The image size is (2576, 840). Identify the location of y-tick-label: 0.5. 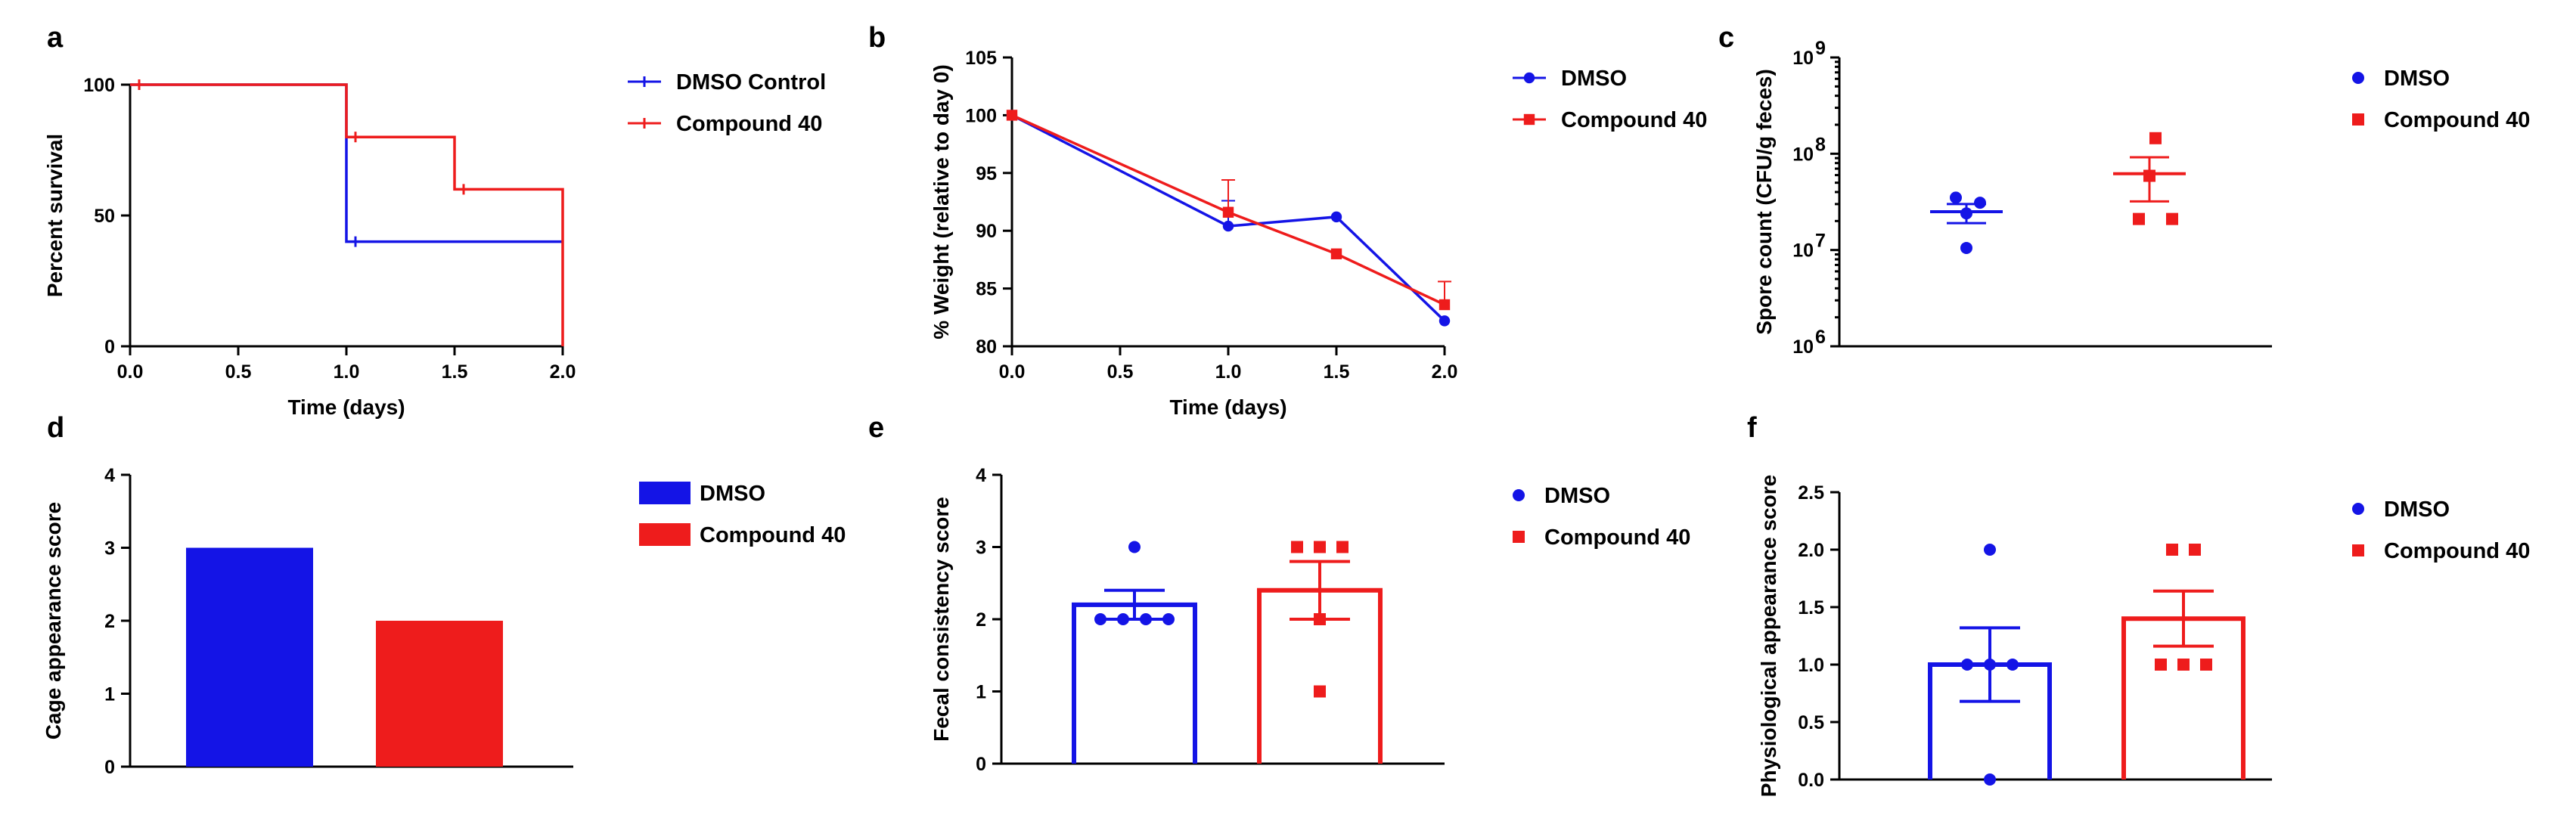
(1811, 722).